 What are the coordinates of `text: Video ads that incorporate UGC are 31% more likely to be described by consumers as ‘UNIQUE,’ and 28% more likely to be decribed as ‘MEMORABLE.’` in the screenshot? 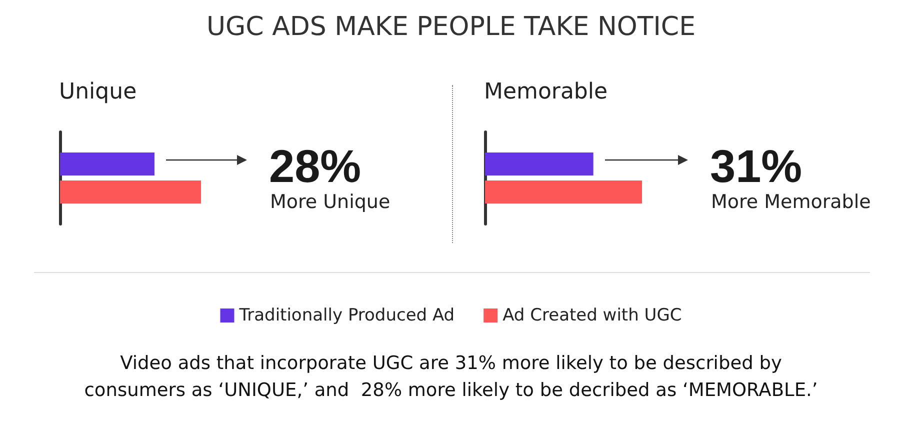 It's located at (451, 377).